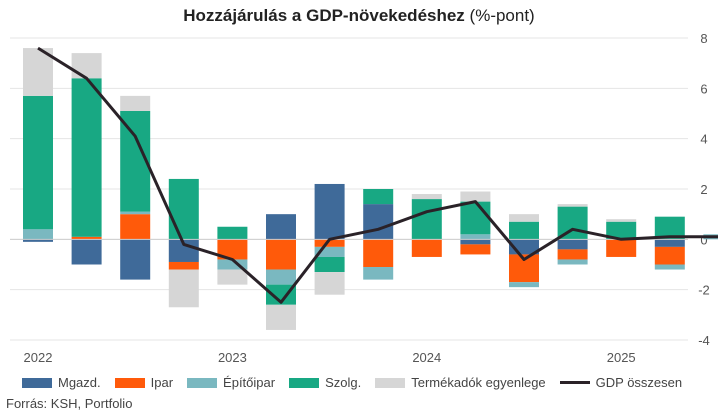  I want to click on chart-title-main: Hozzájárulás a GDP-növekedéshez, so click(324, 15).